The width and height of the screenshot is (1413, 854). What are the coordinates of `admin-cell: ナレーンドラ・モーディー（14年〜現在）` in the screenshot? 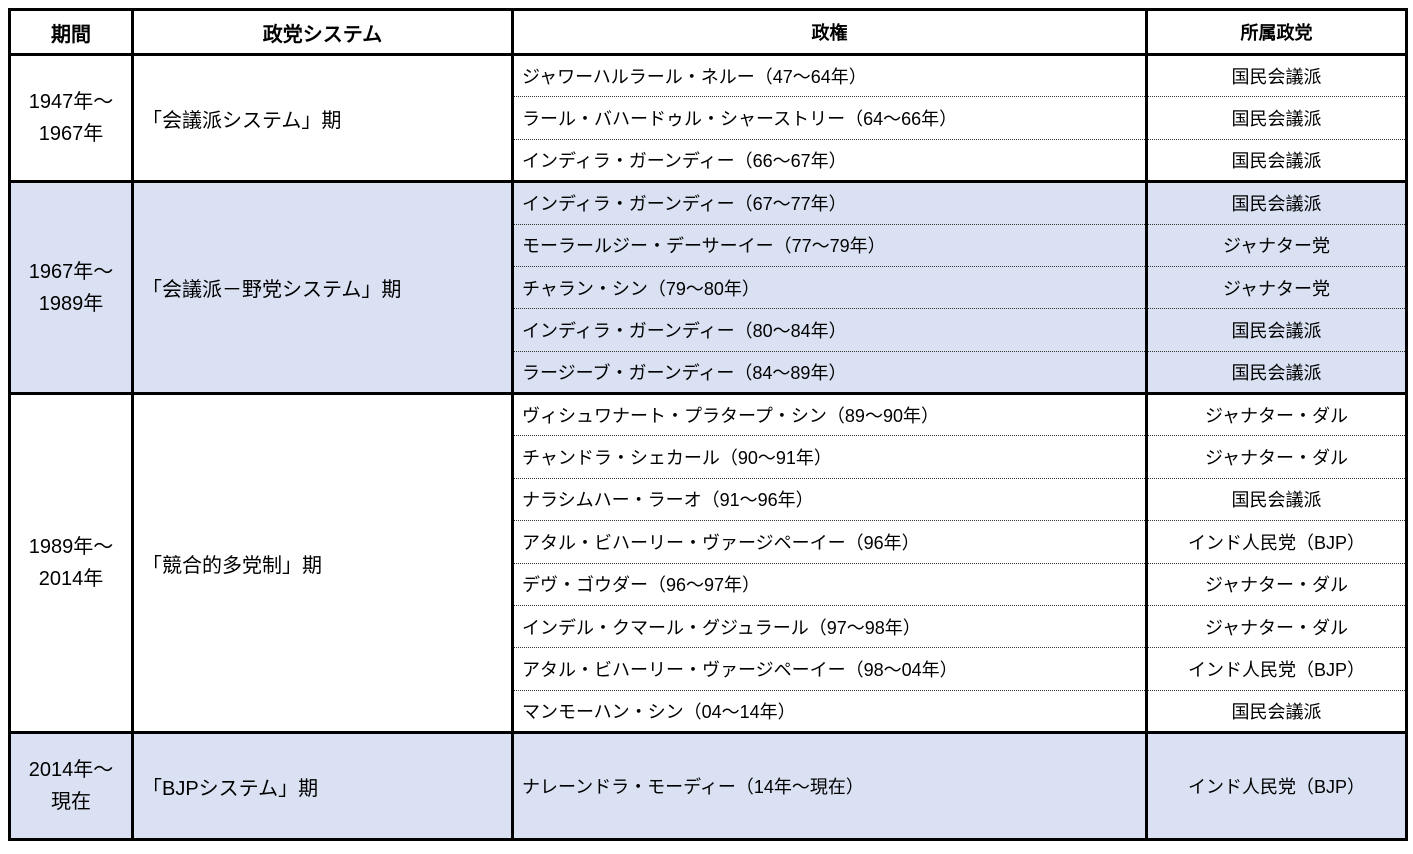 It's located at (829, 786).